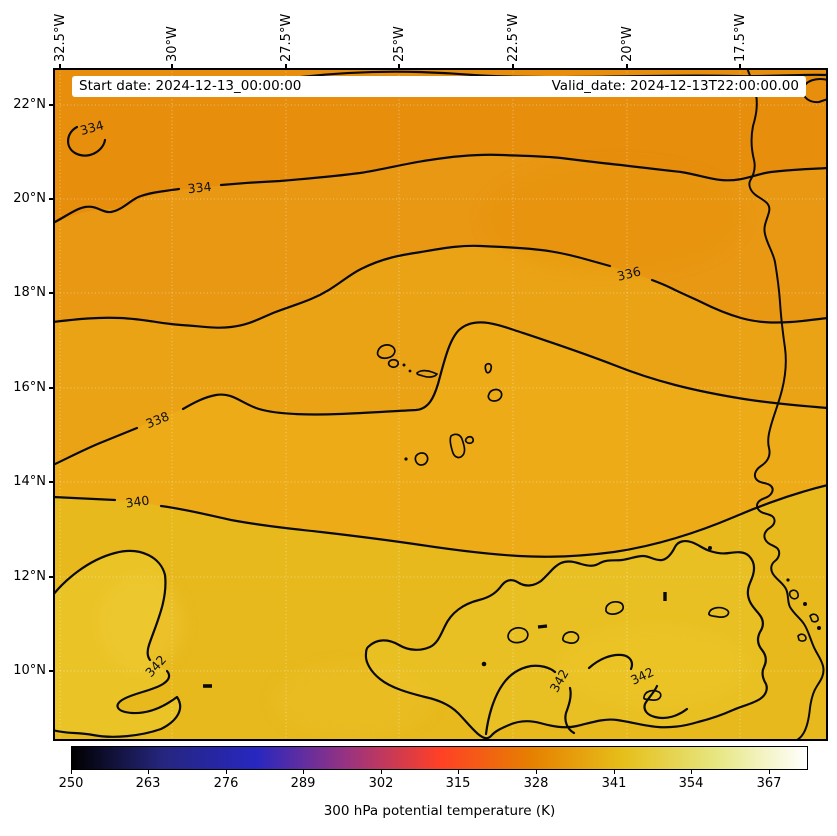  What do you see at coordinates (513, 37) in the screenshot?
I see `lon-tick-label: 22.5°W` at bounding box center [513, 37].